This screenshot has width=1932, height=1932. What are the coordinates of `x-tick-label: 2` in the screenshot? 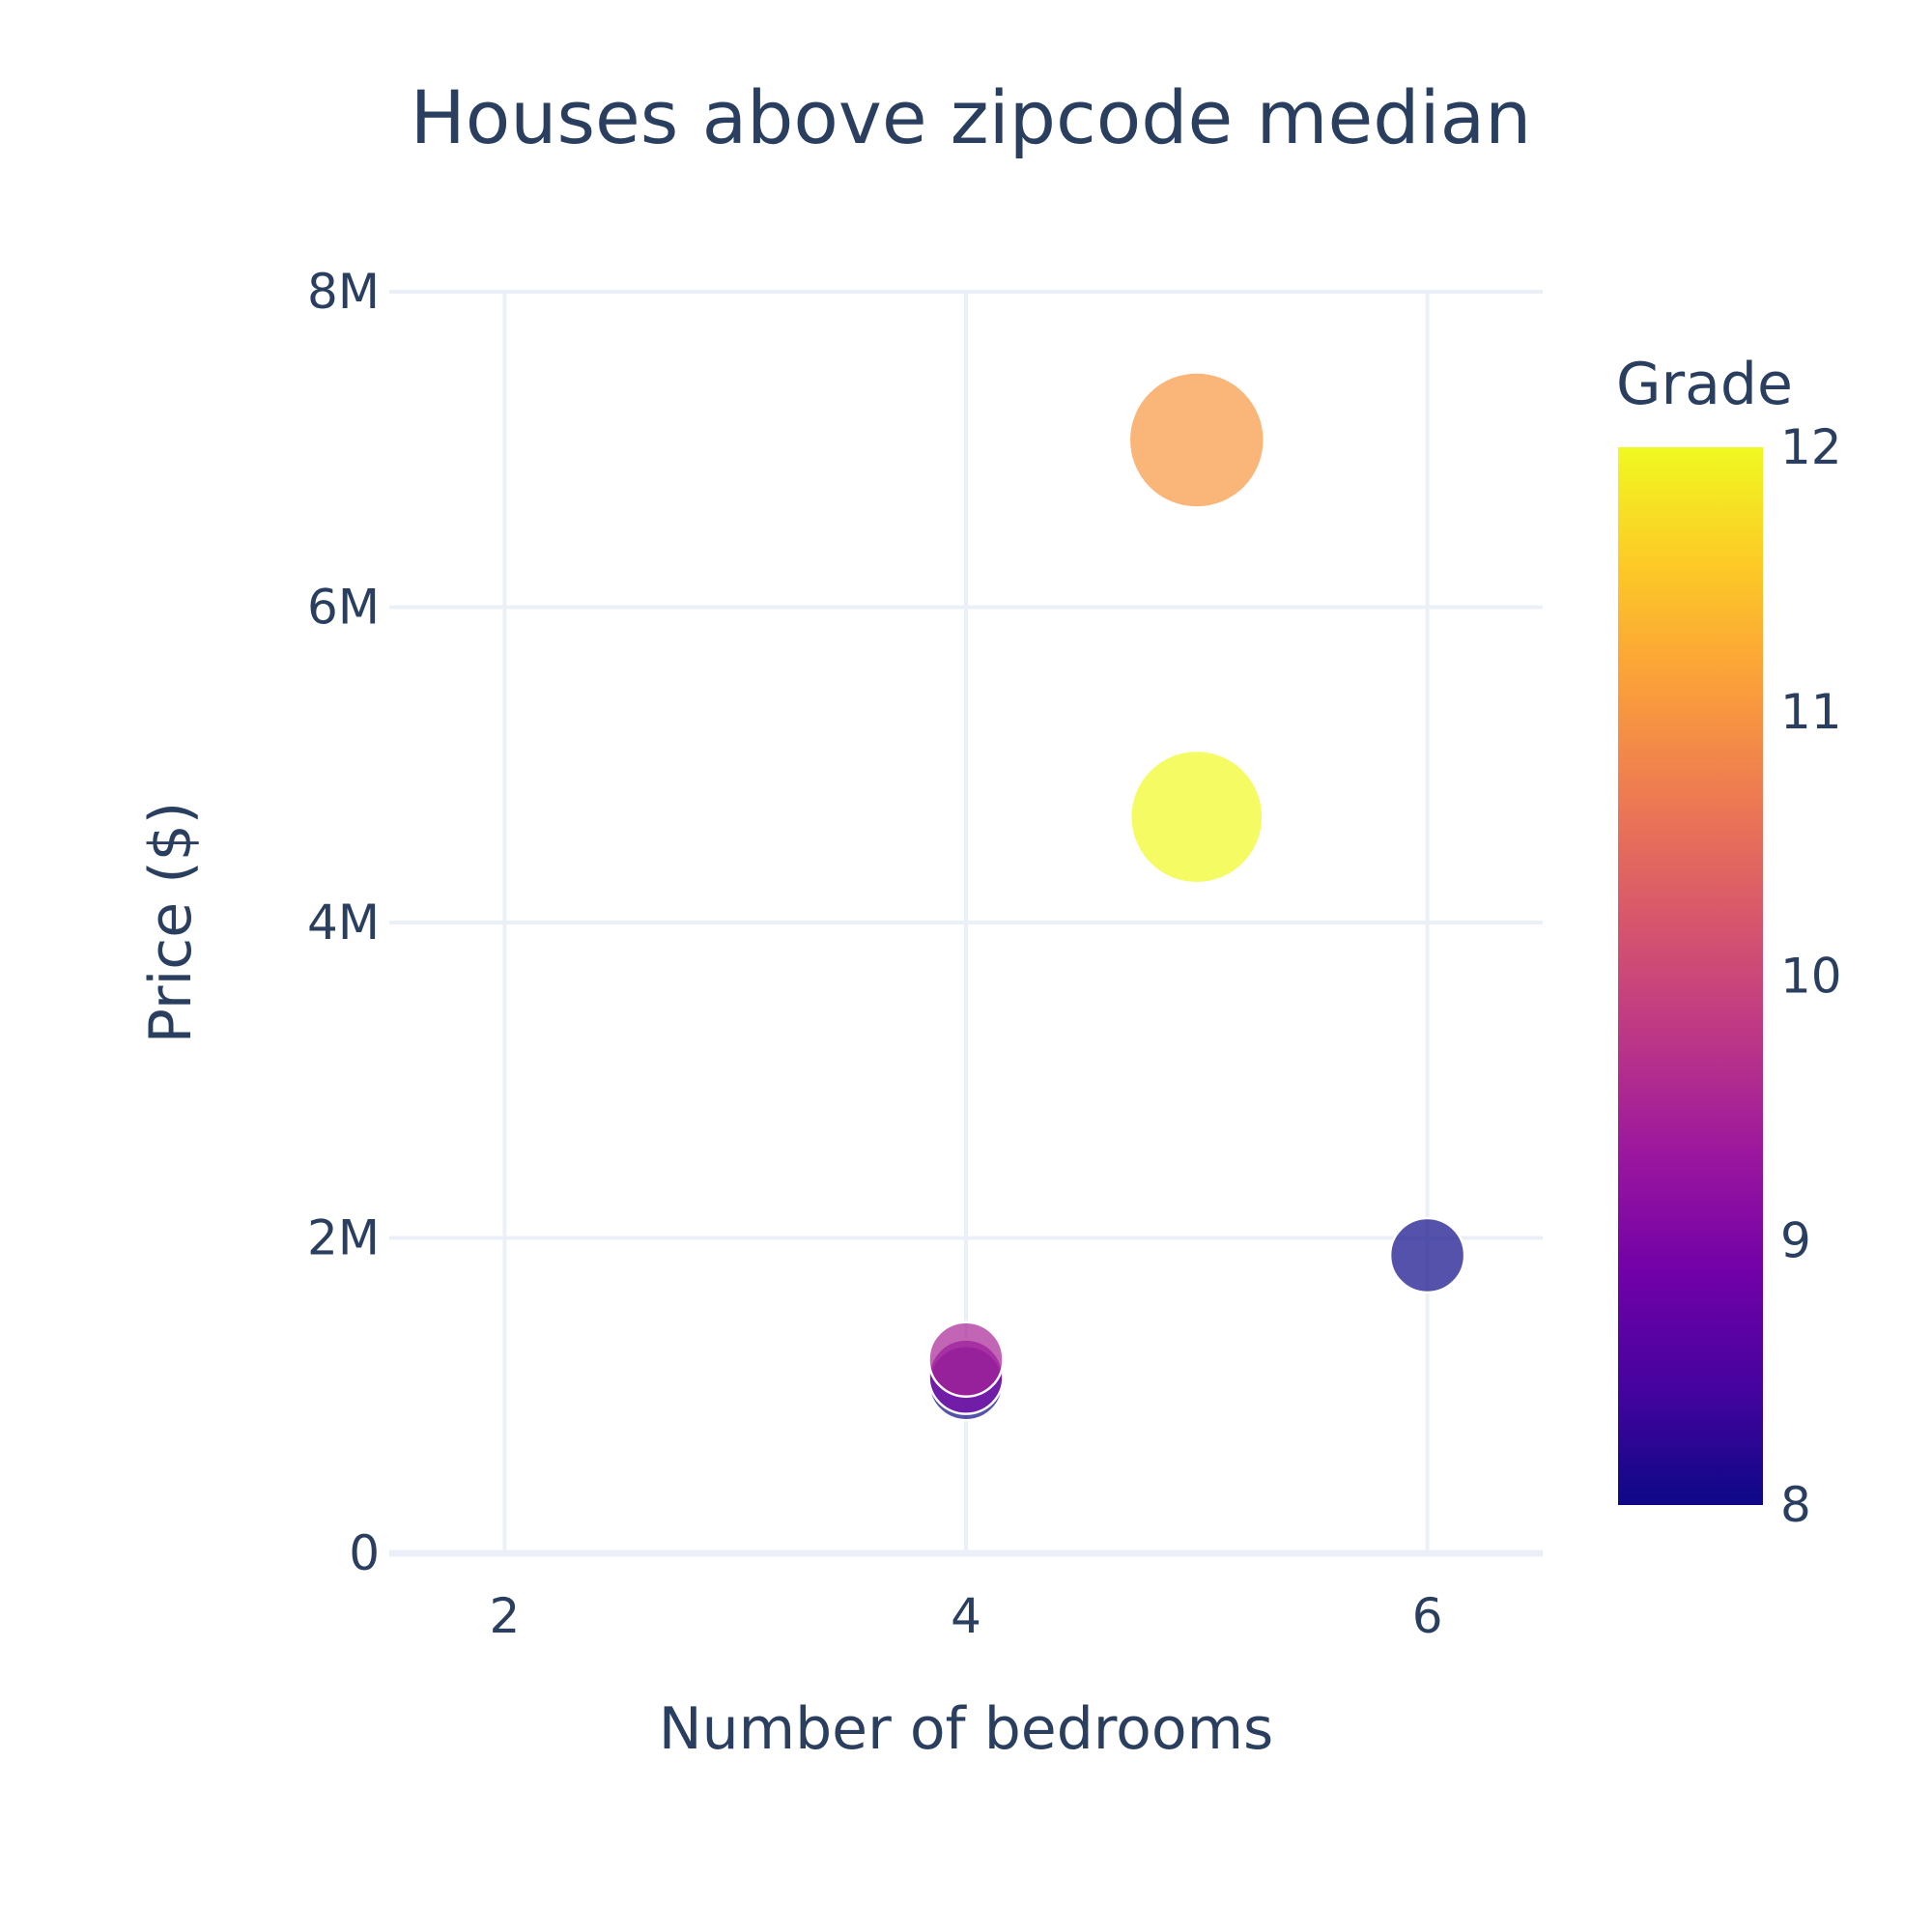 It's located at (505, 1616).